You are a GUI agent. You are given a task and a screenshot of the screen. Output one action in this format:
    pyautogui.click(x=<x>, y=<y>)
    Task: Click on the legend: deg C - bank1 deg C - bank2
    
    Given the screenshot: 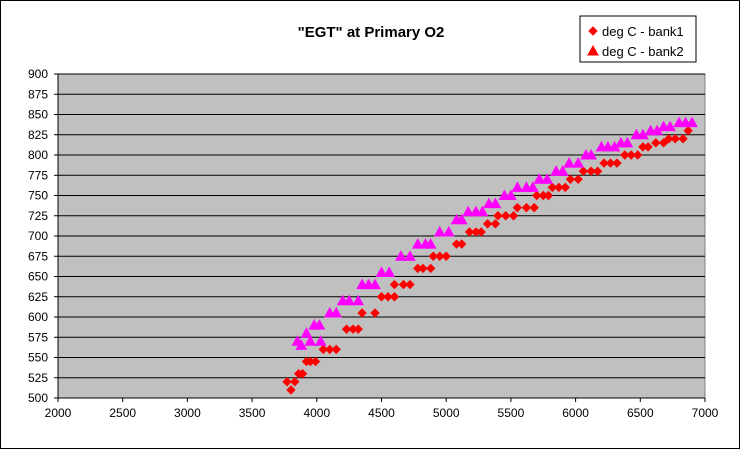 What is the action you would take?
    pyautogui.click(x=638, y=39)
    